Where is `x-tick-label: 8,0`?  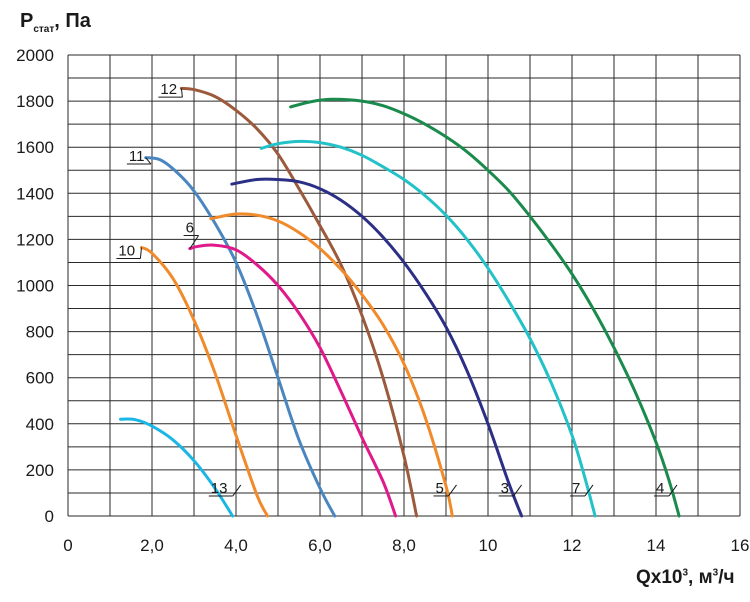 x-tick-label: 8,0 is located at coordinates (404, 545).